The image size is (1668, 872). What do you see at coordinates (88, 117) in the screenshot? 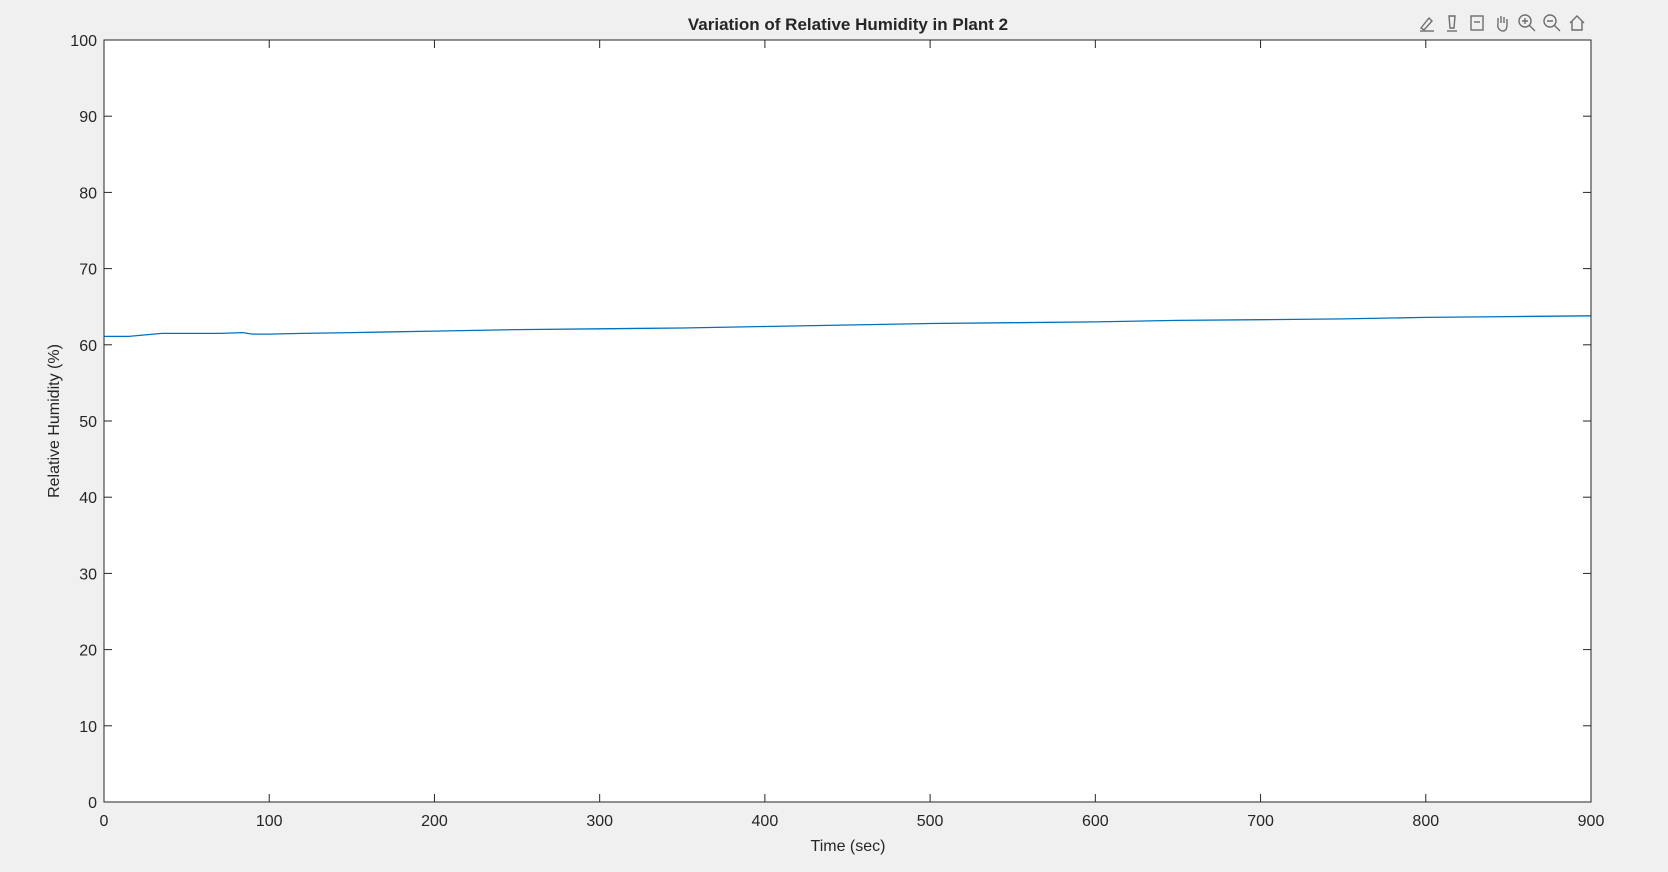
I see `y-tick-label: 90` at bounding box center [88, 117].